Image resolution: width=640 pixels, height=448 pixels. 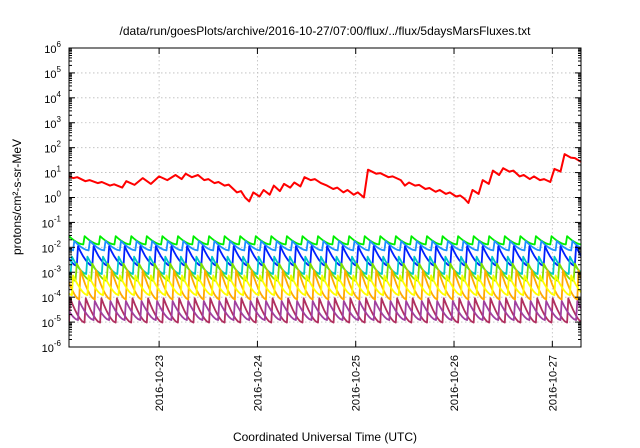 What do you see at coordinates (52, 297) in the screenshot?
I see `y-tick-label: 10⁻⁴` at bounding box center [52, 297].